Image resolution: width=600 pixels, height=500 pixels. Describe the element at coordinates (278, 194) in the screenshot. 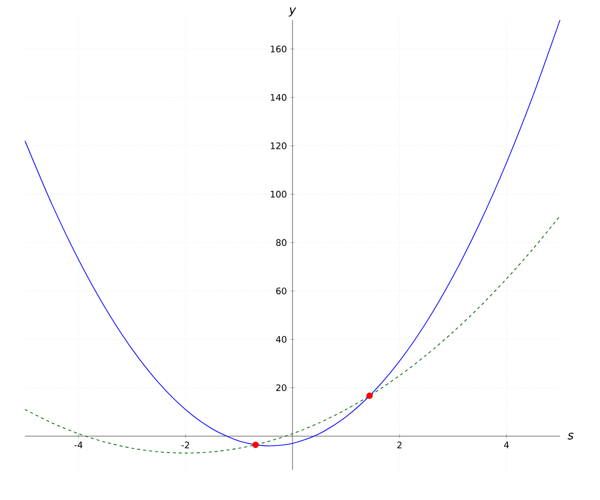

I see `y-tick-label: 100` at that location.